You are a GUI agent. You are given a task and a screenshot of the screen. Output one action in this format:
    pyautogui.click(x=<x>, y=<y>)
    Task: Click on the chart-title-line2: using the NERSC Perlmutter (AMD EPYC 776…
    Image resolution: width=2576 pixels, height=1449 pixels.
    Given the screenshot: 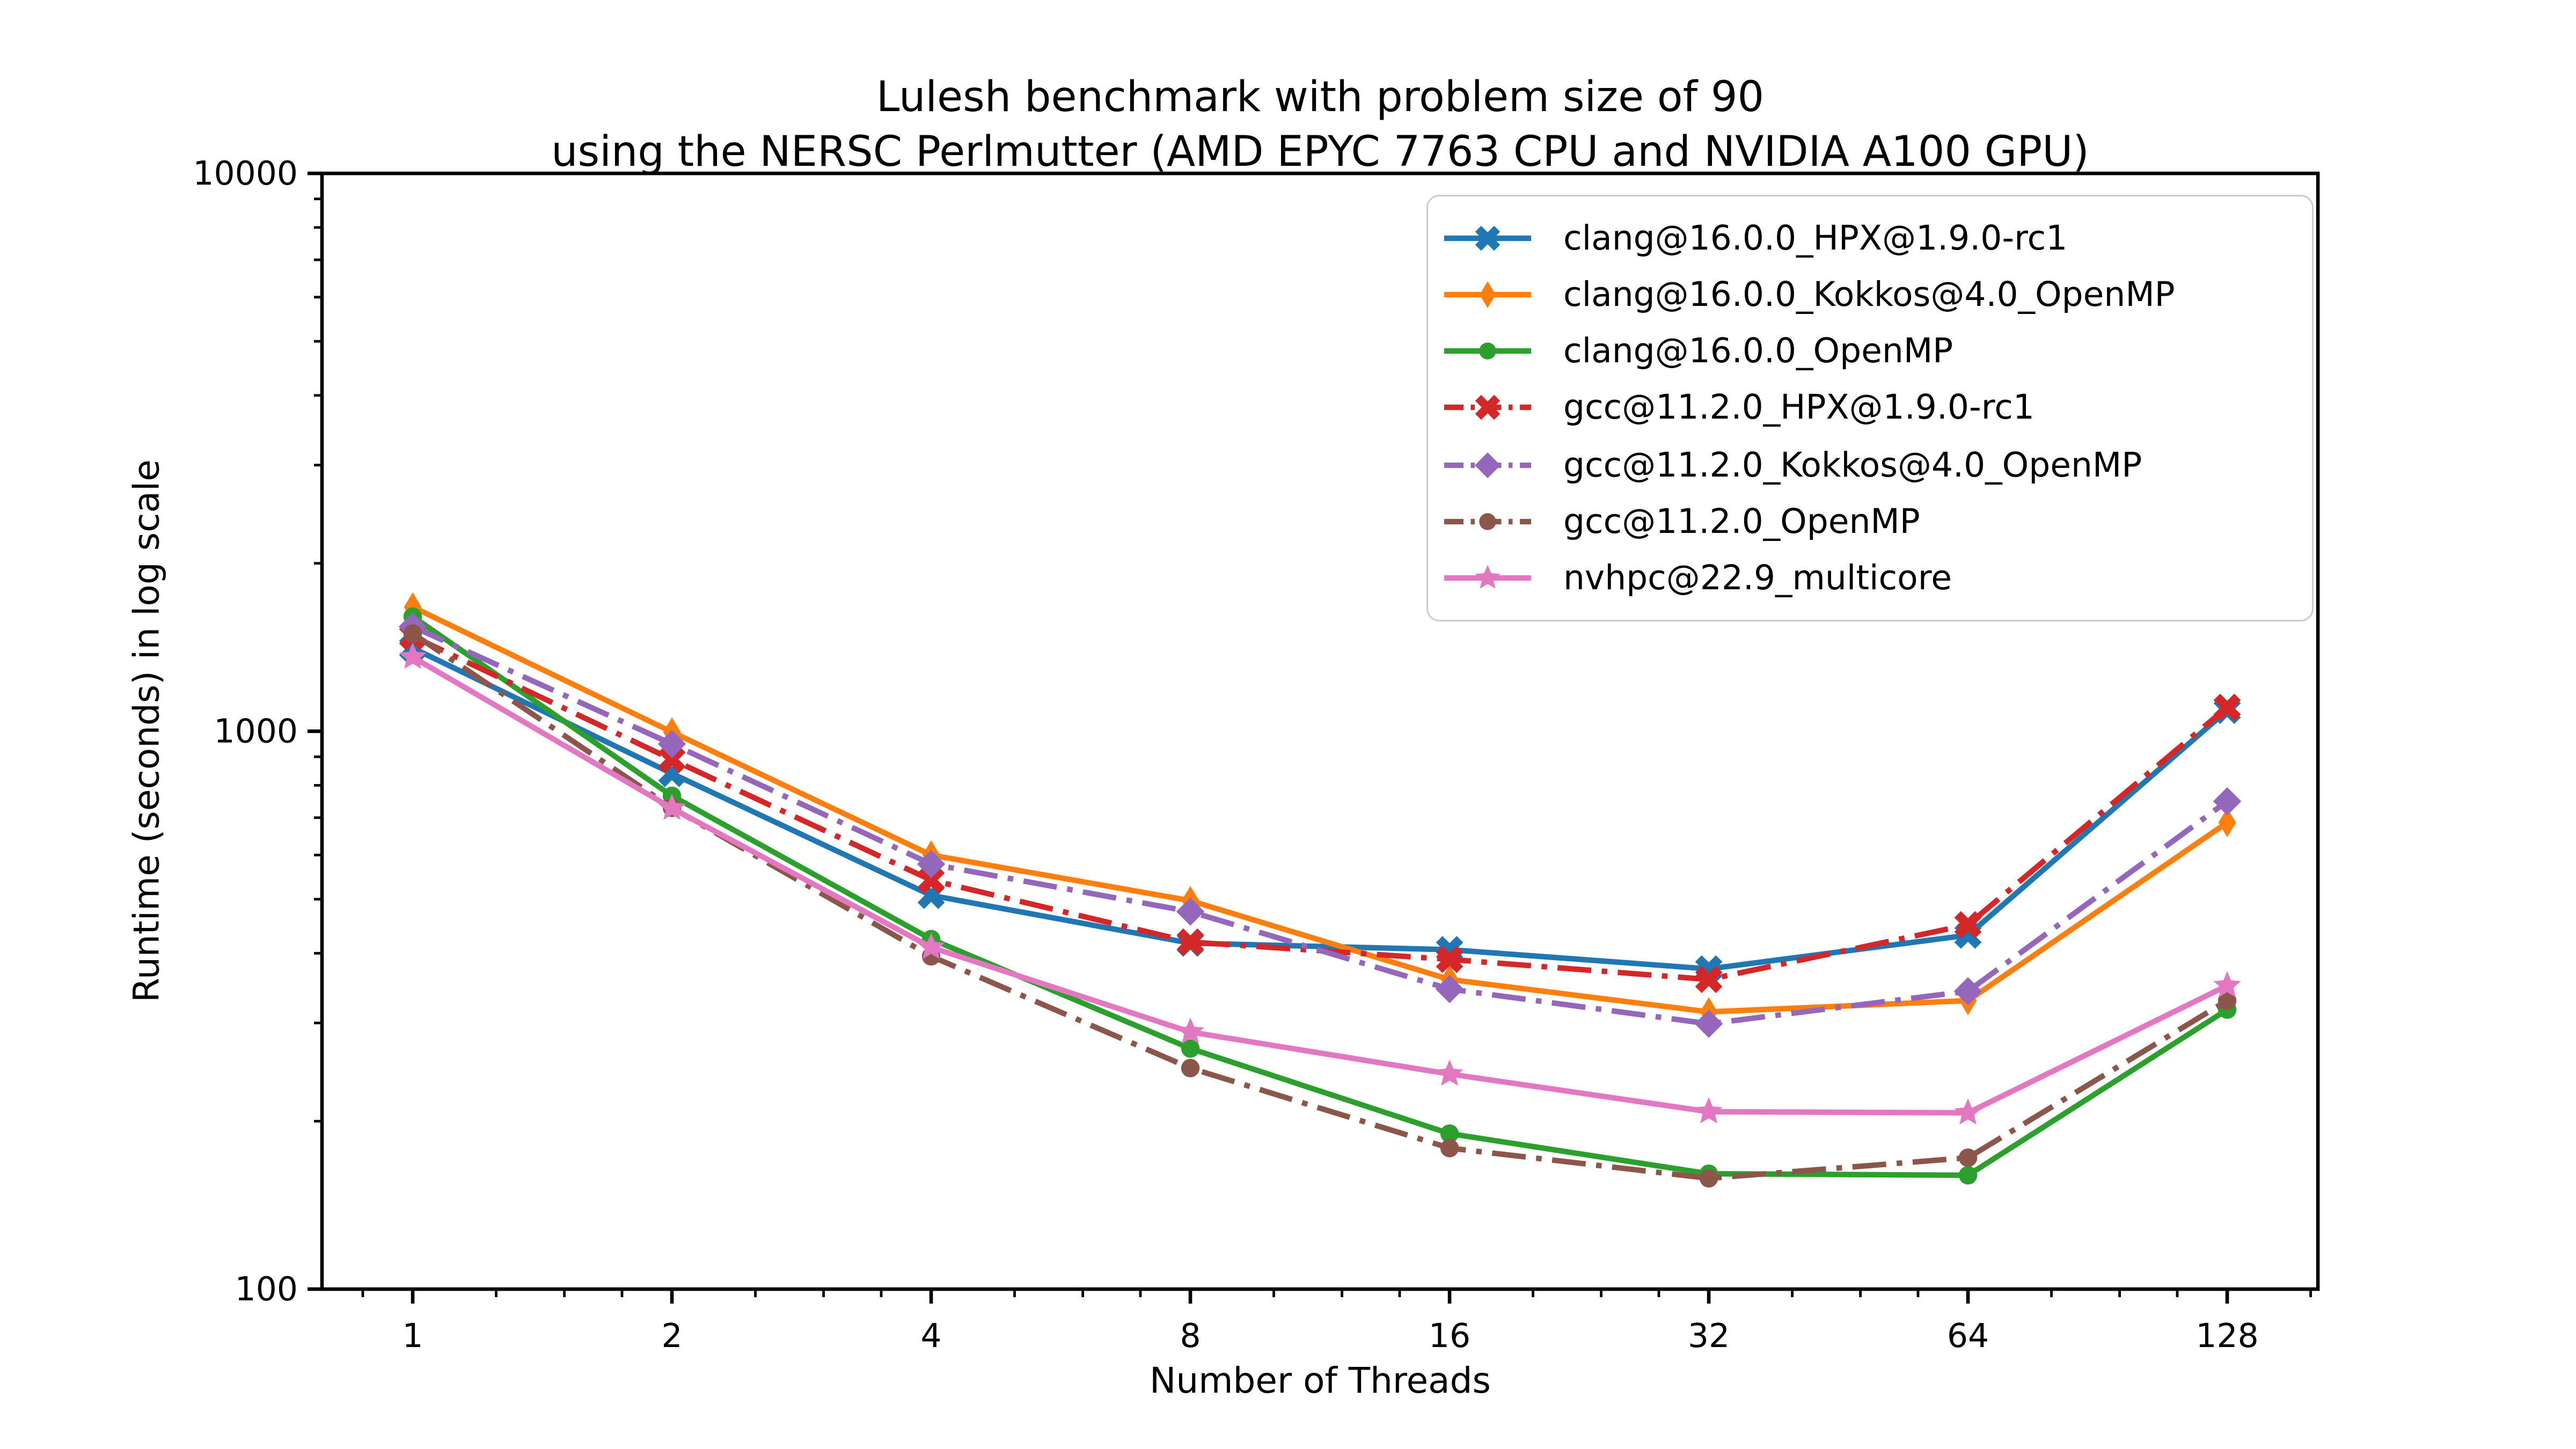 What is the action you would take?
    pyautogui.click(x=1320, y=153)
    